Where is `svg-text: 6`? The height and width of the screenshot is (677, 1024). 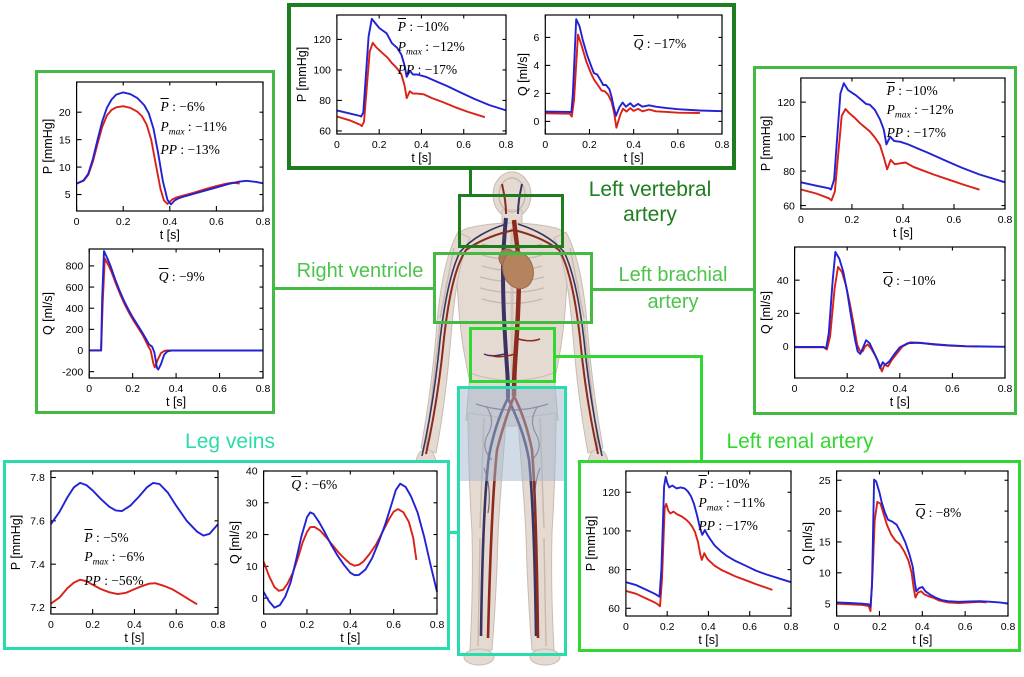
svg-text: 6 is located at coordinates (536, 38).